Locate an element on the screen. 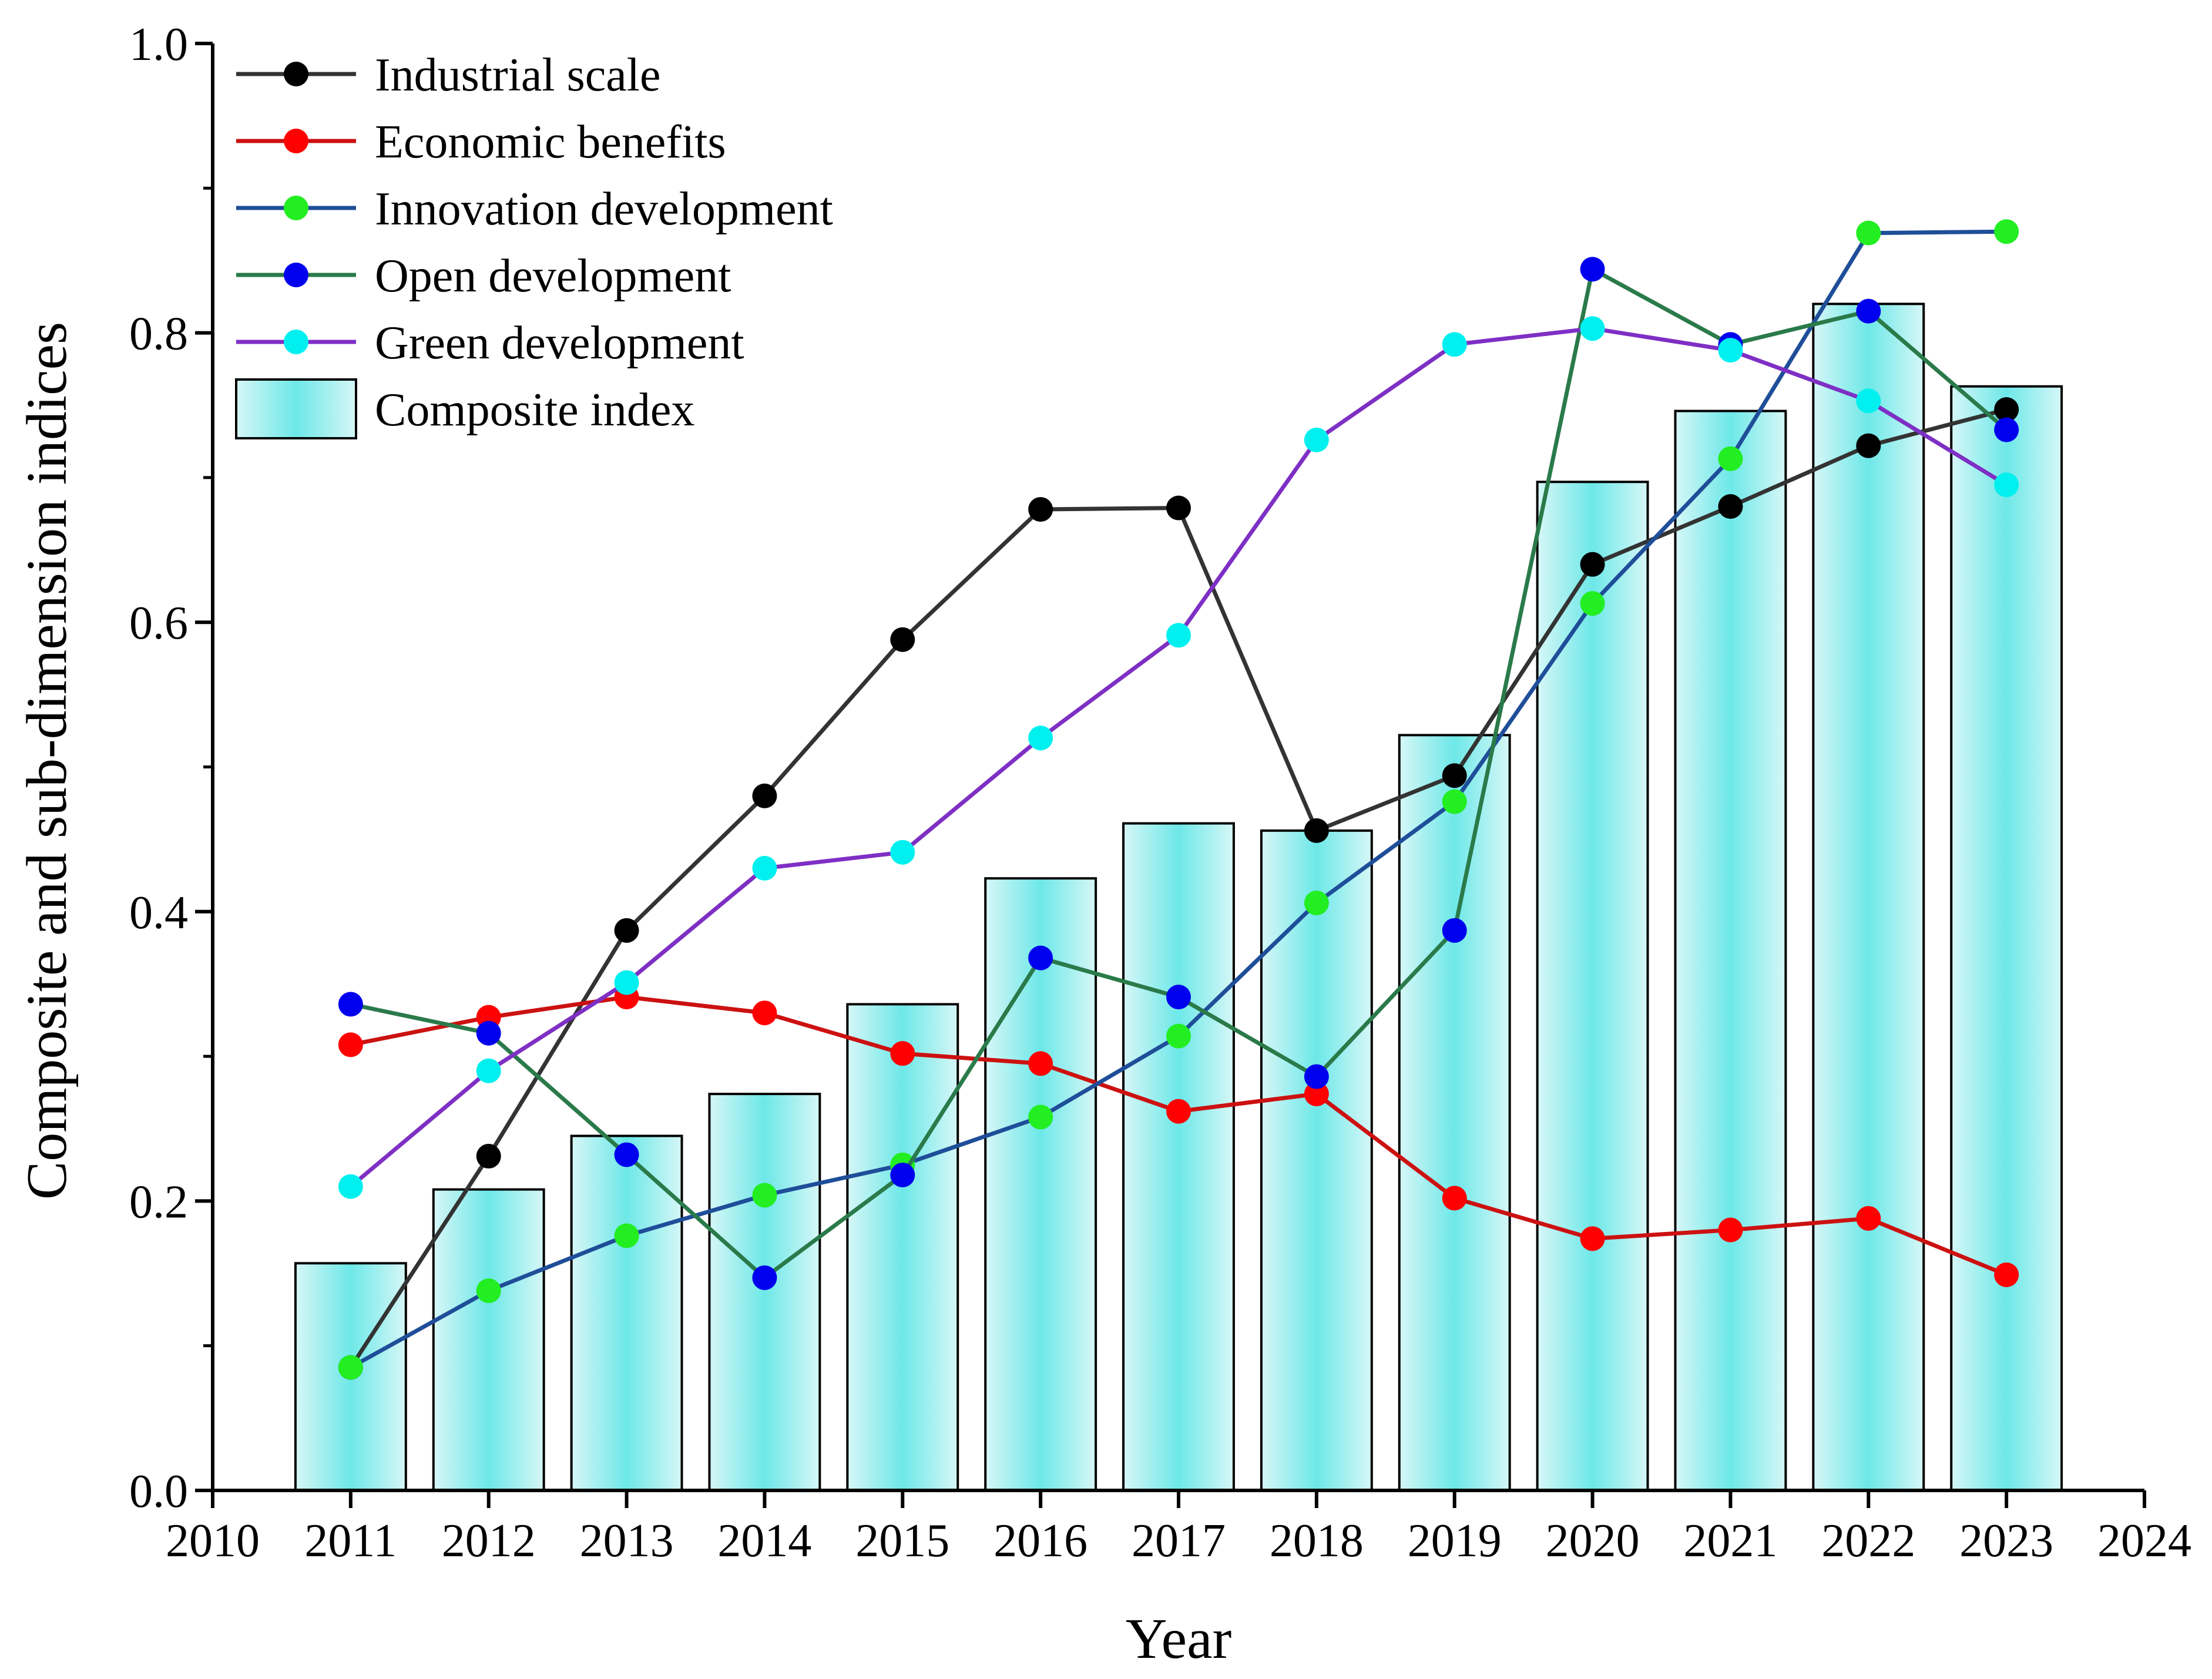  x-tick-label-2020: 2020 is located at coordinates (1593, 1541).